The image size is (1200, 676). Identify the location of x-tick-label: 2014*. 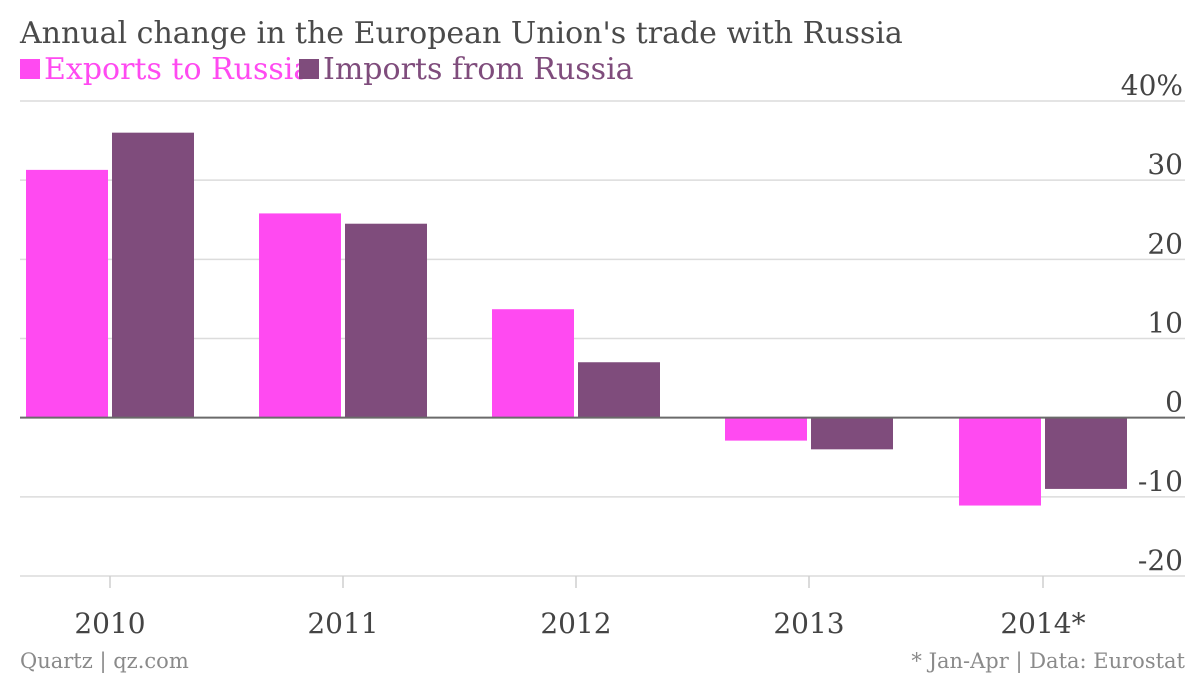
(1042, 623).